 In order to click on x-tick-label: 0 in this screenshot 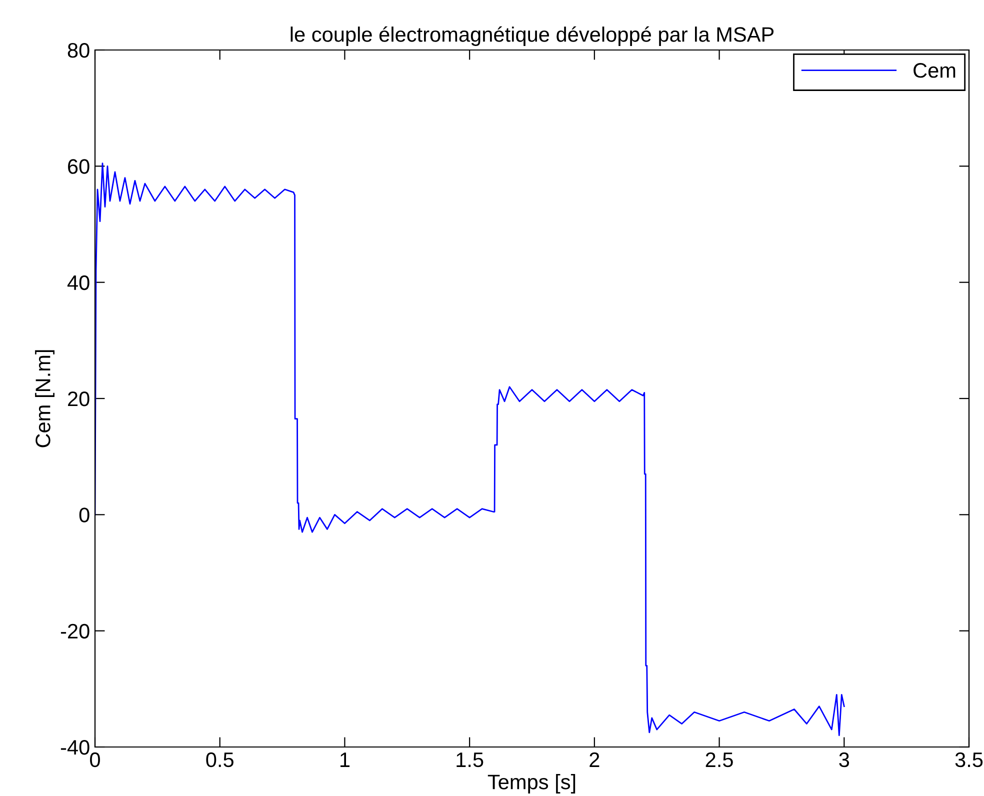, I will do `click(95, 760)`.